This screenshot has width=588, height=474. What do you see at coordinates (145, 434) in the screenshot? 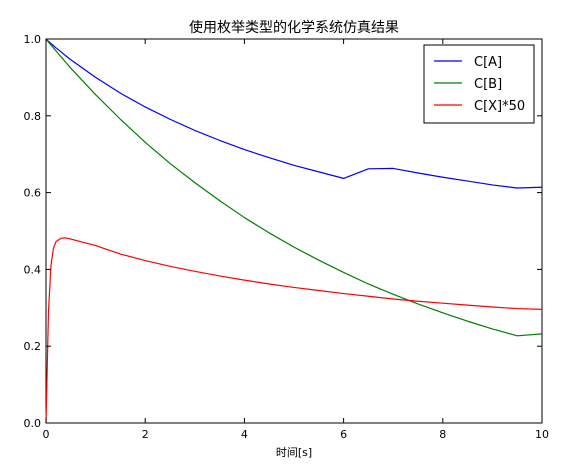
I see `x-tick-label: 2` at bounding box center [145, 434].